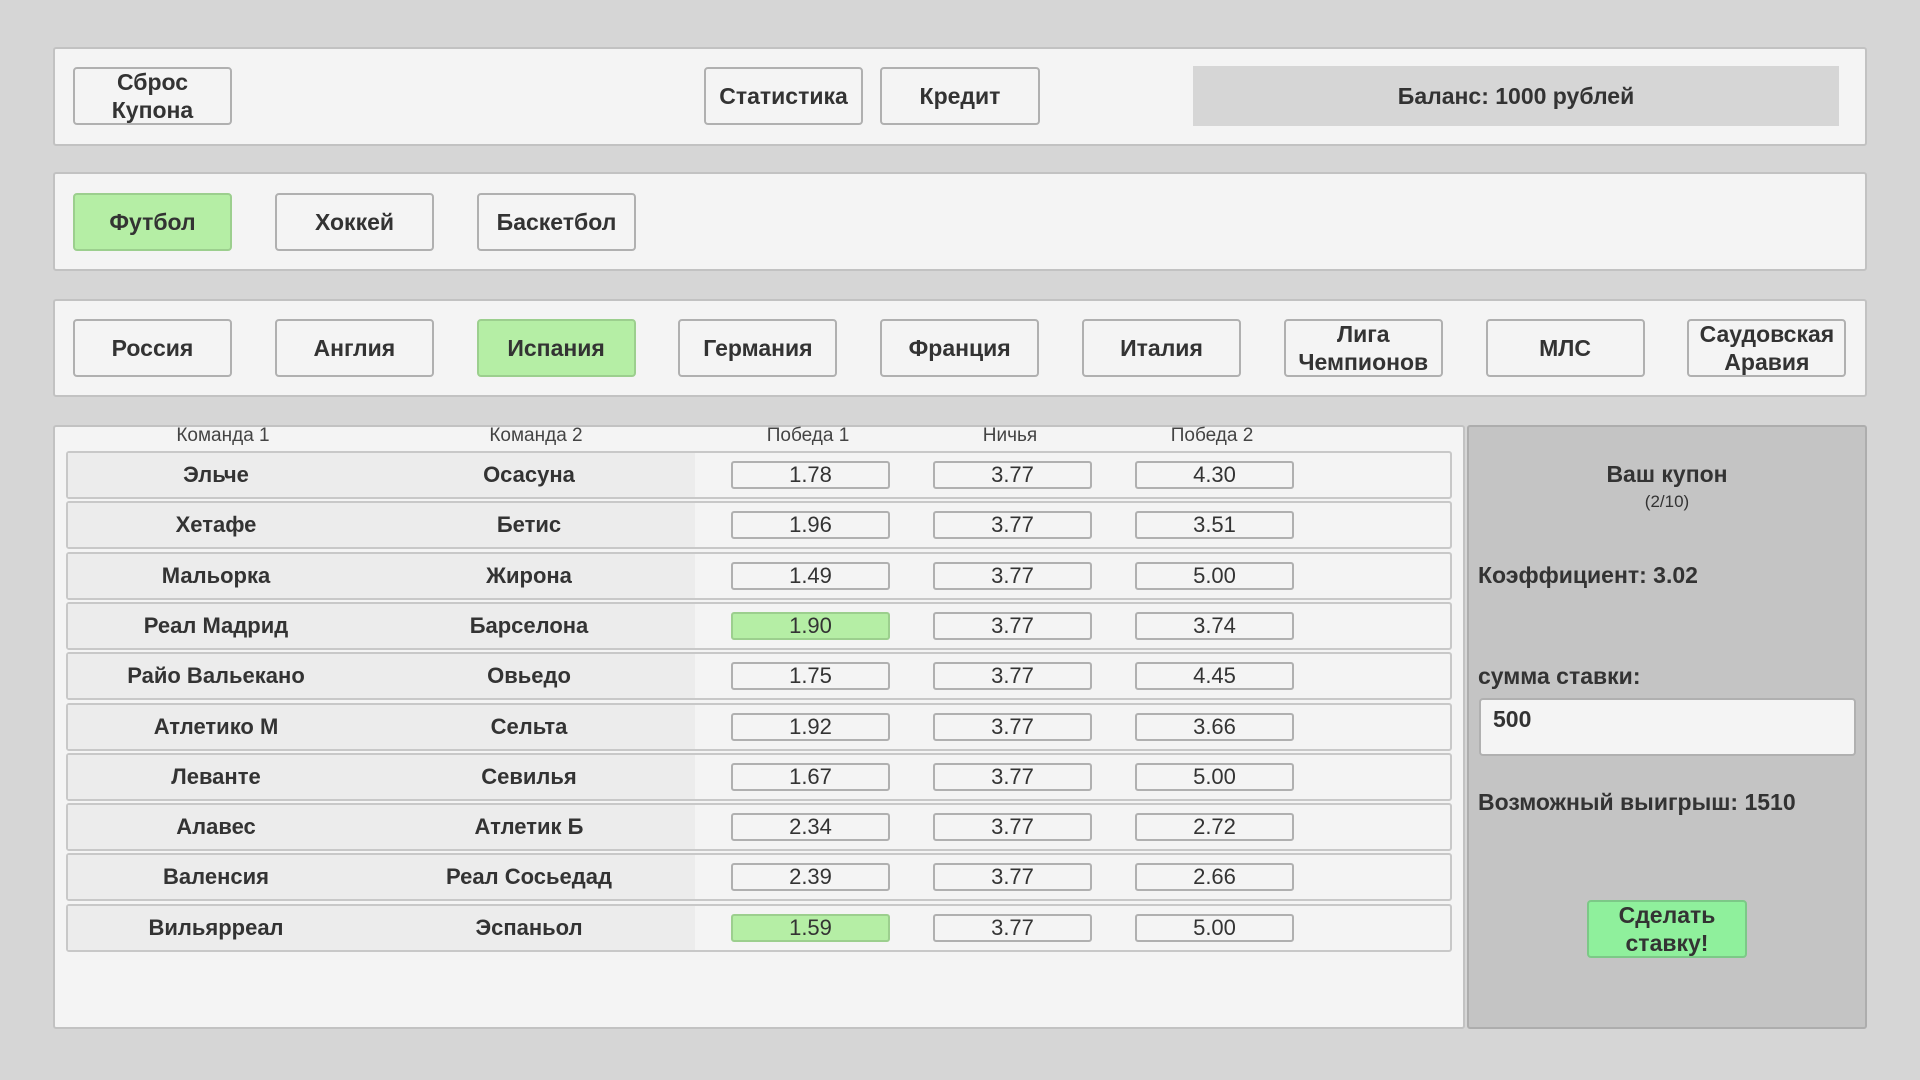  Describe the element at coordinates (152, 348) in the screenshot. I see `league-tab-1: Россия` at that location.